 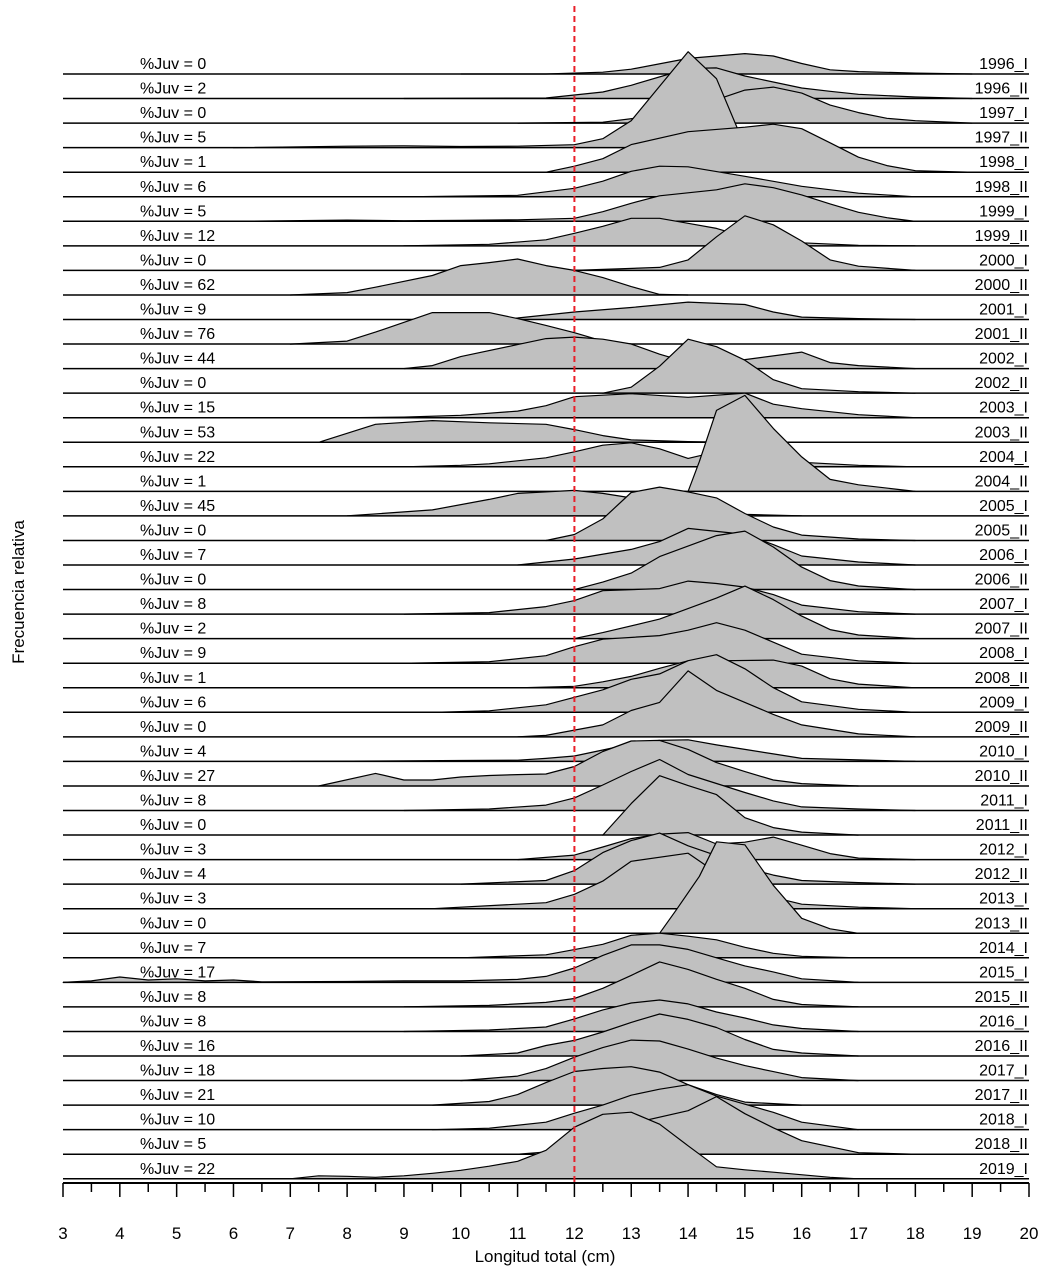 I want to click on ridge-2012_II, so click(x=546, y=858).